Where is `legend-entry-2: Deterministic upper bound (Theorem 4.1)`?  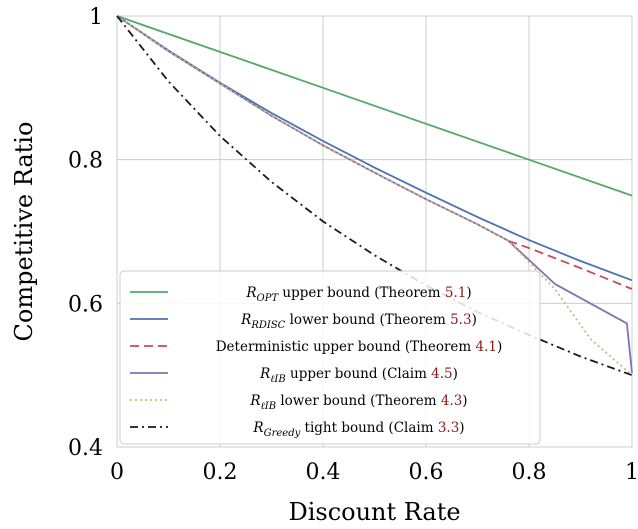 legend-entry-2: Deterministic upper bound (Theorem 4.1) is located at coordinates (359, 347).